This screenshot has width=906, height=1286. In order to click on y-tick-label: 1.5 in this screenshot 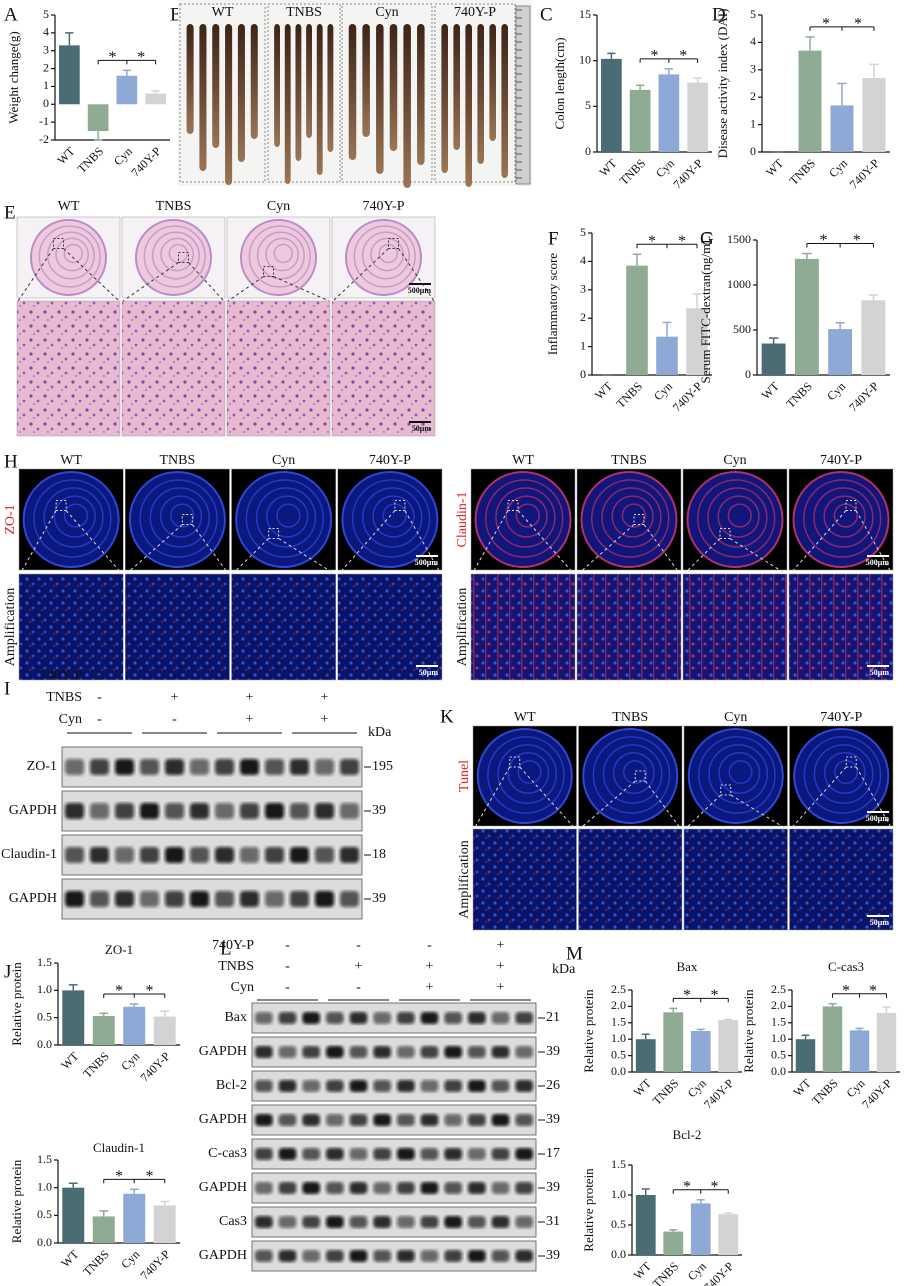, I will do `click(44, 1159)`.